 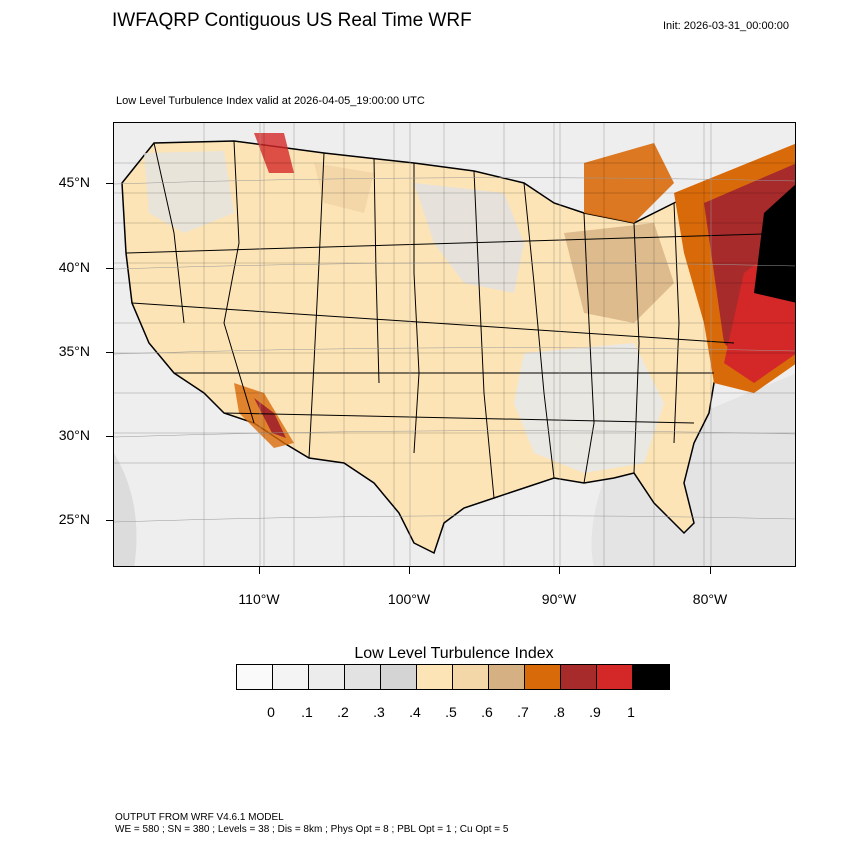 I want to click on lon-label: 110°W, so click(x=259, y=599).